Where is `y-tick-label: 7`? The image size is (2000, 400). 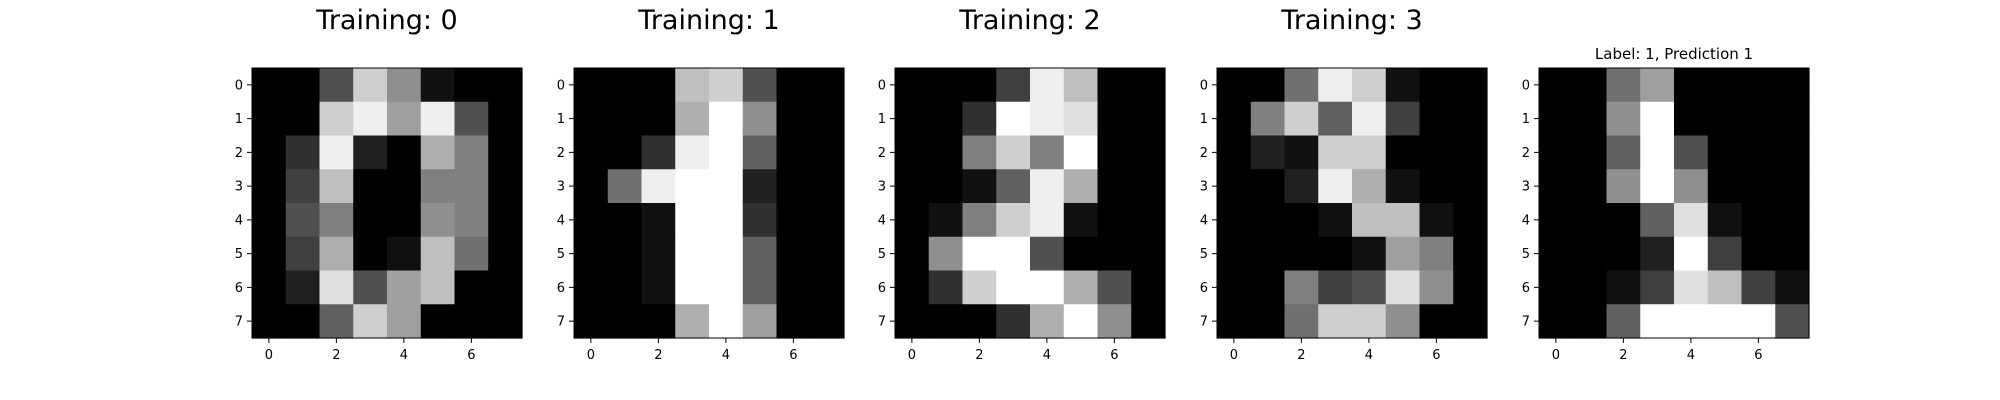
y-tick-label: 7 is located at coordinates (239, 322).